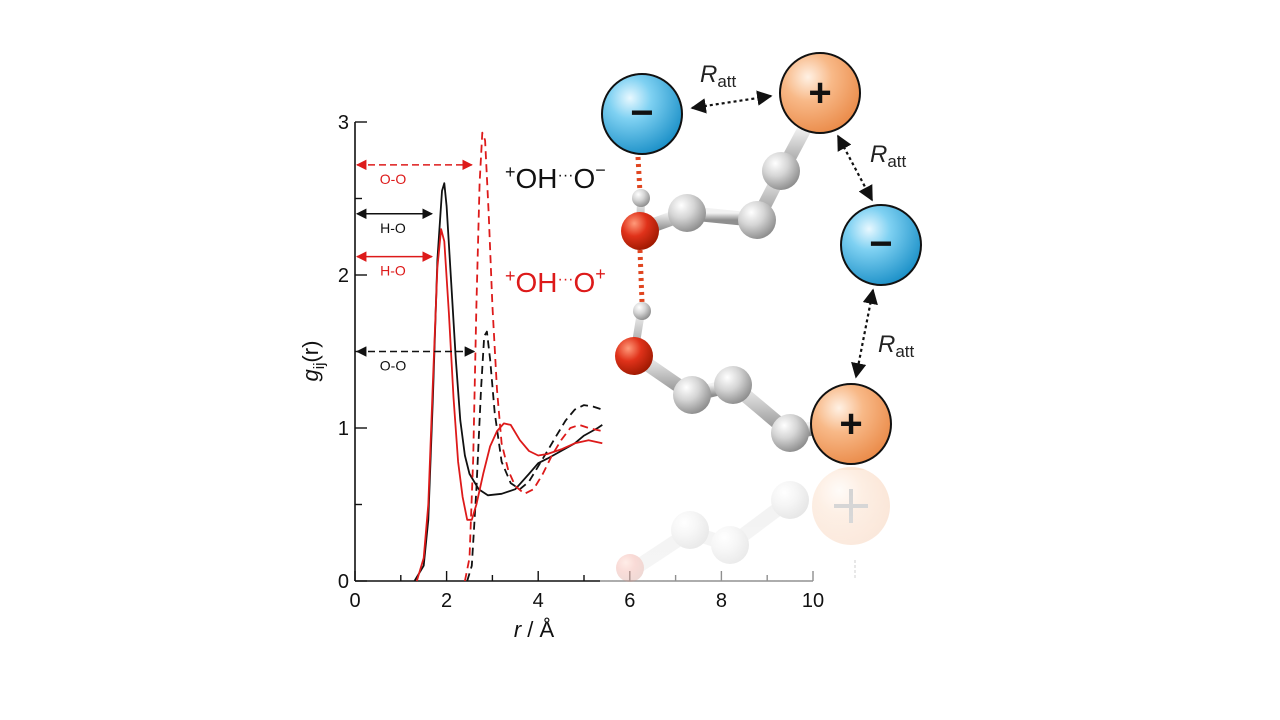 The width and height of the screenshot is (1280, 720). I want to click on y-axis-title-main: g, so click(310, 375).